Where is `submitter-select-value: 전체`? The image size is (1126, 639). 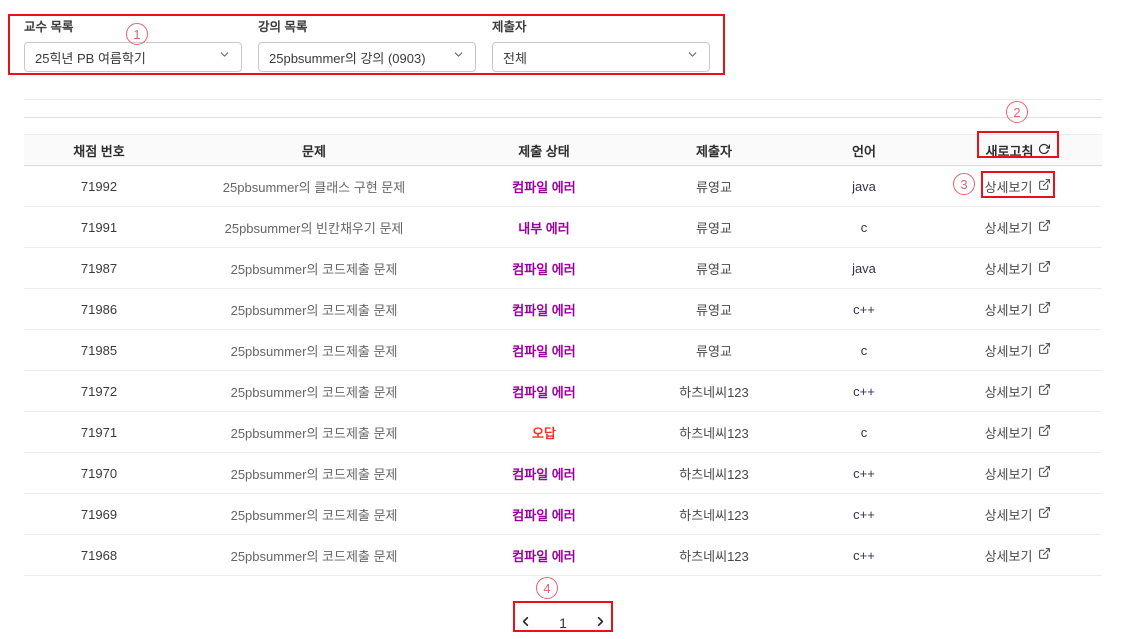
submitter-select-value: 전체 is located at coordinates (515, 58).